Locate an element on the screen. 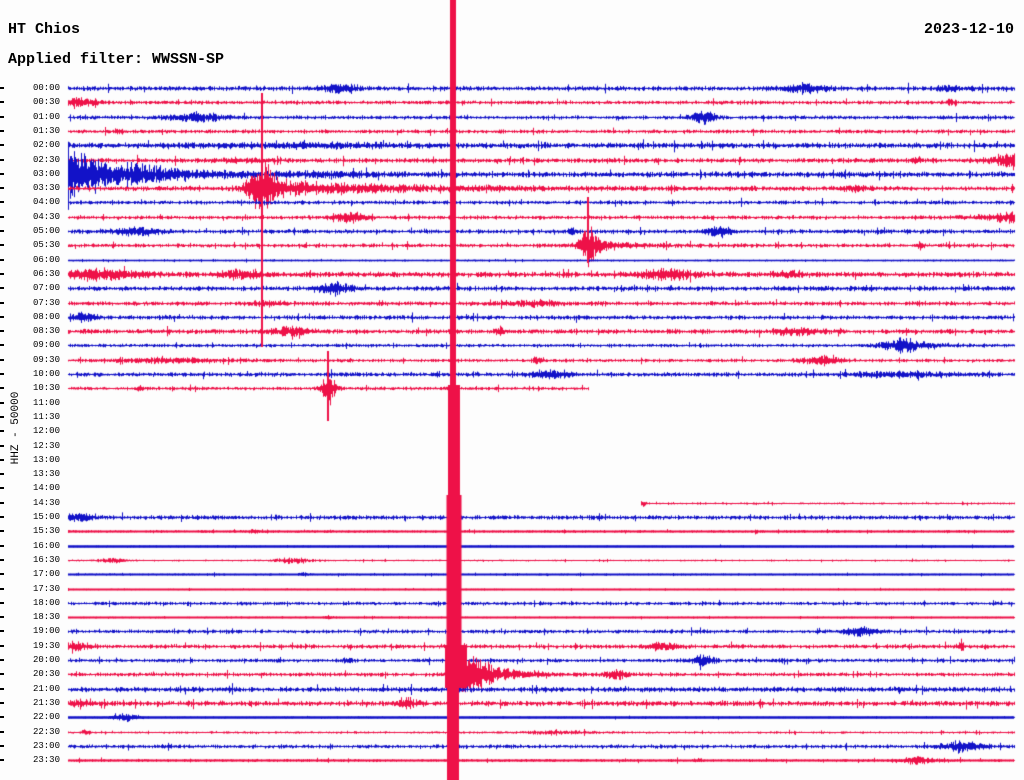 This screenshot has height=780, width=1024. time-label: 23:00 is located at coordinates (46, 745).